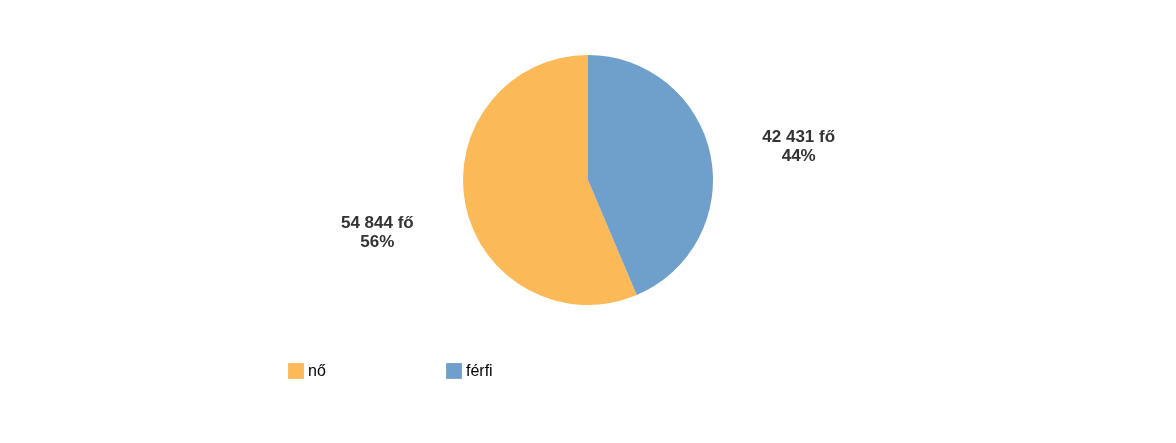  I want to click on legend-label: nő, so click(317, 370).